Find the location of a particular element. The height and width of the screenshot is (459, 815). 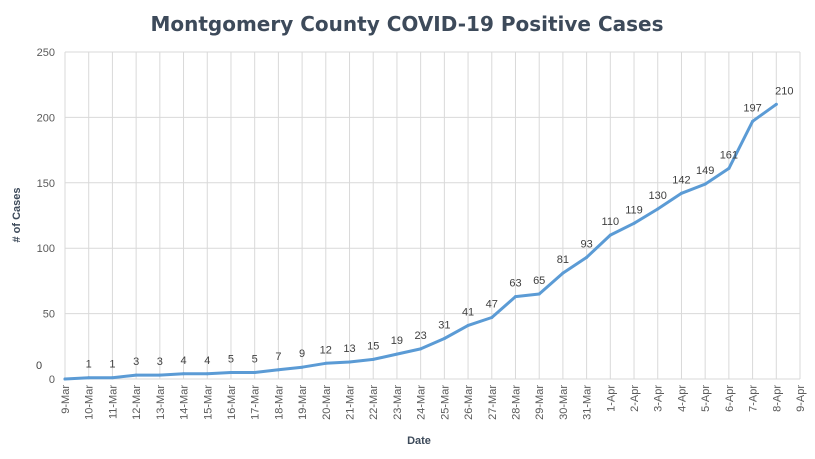

y-axis-title: # of Cases is located at coordinates (17, 214).